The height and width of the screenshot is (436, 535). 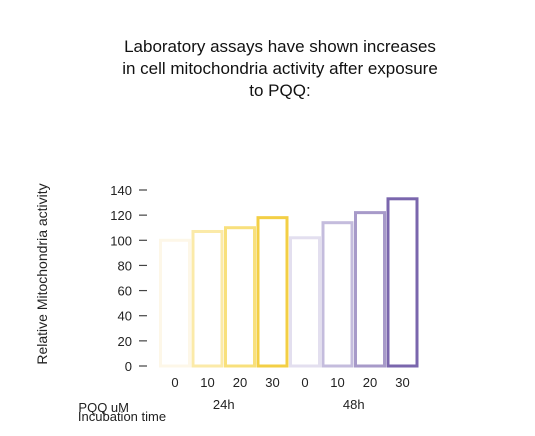 I want to click on group-label: 48h, so click(x=354, y=404).